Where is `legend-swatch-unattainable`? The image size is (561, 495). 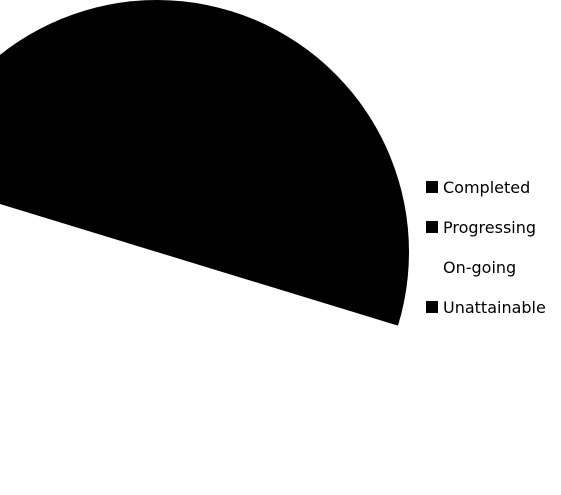 legend-swatch-unattainable is located at coordinates (432, 307).